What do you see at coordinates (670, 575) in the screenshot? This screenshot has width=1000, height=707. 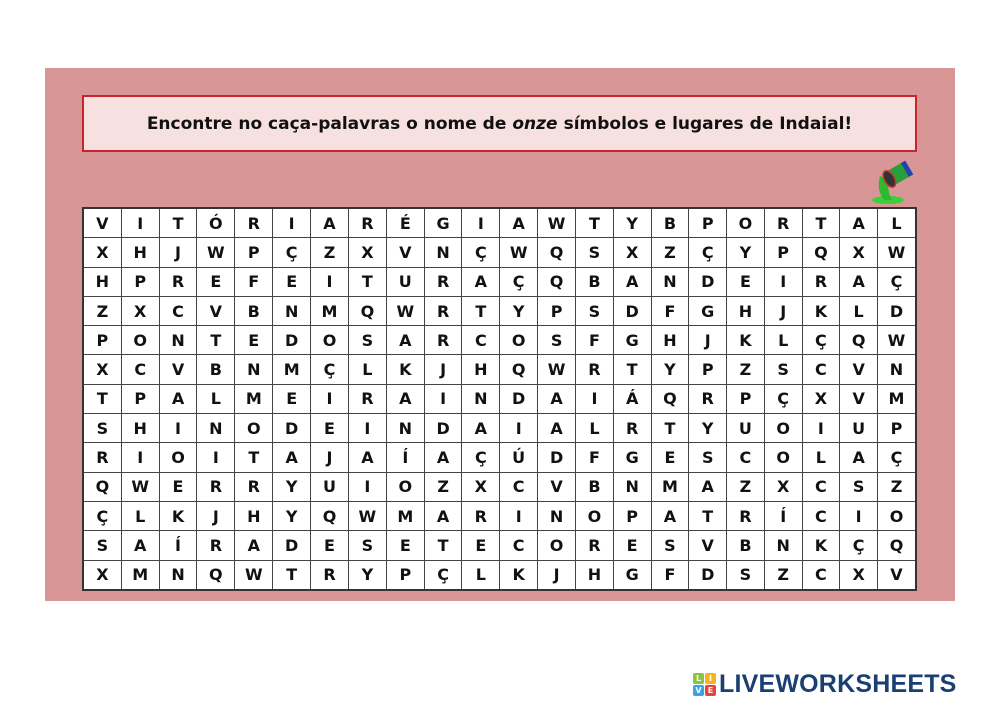 I see `grid-cell: F` at bounding box center [670, 575].